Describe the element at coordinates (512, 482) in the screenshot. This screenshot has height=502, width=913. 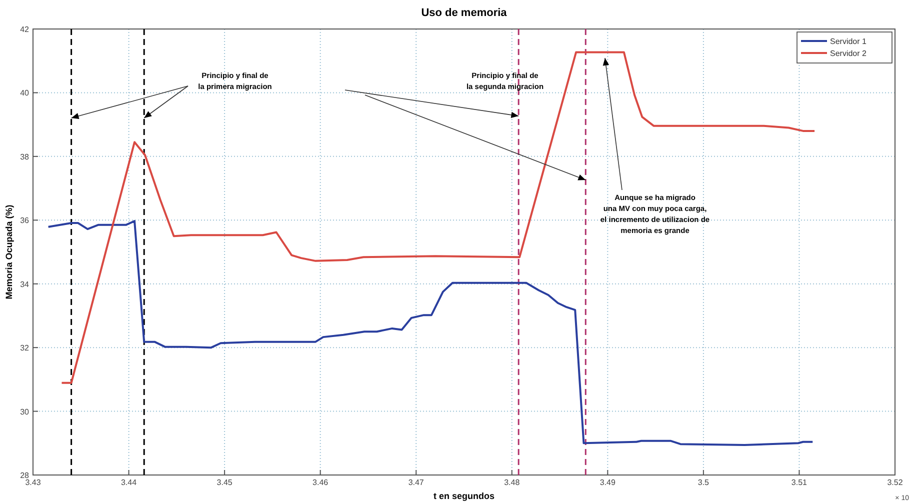
I see `x-tick-label: 3.48` at that location.